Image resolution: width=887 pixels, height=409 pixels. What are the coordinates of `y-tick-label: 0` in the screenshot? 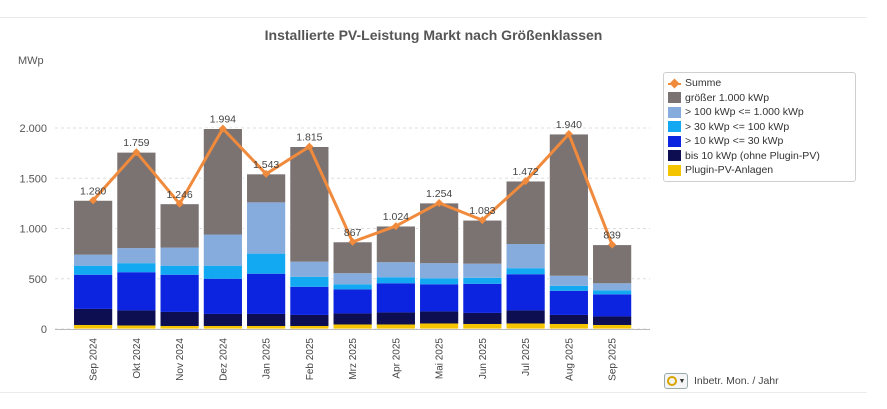 It's located at (44, 330).